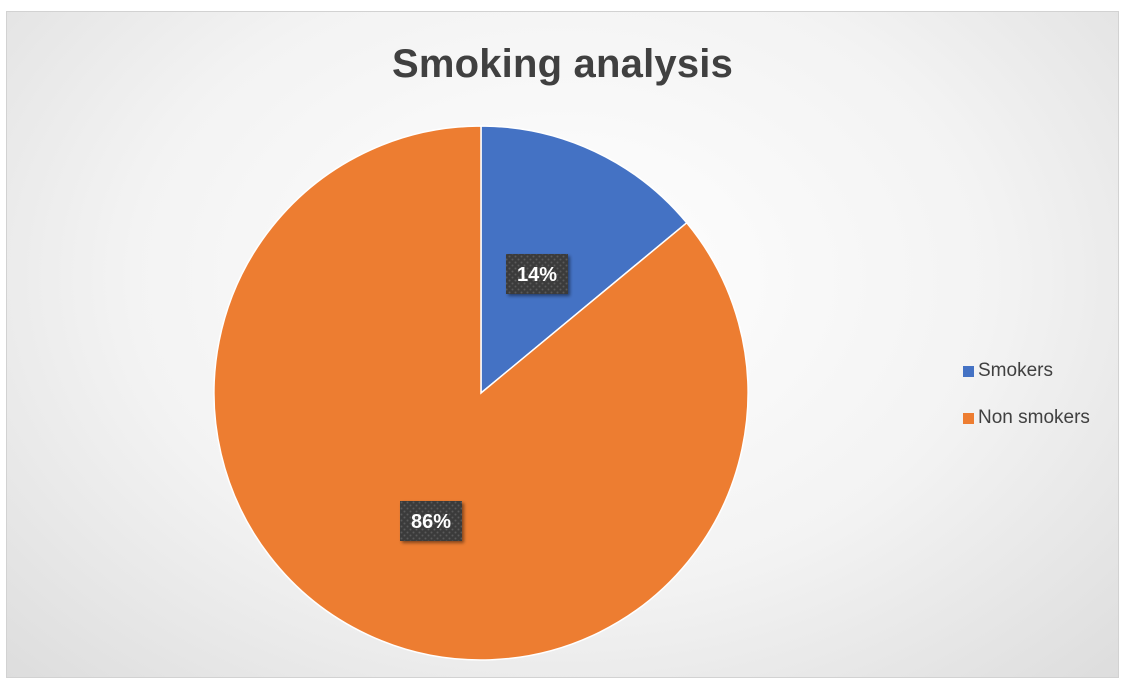 The width and height of the screenshot is (1125, 684). I want to click on data-label-smokers: 14%, so click(537, 274).